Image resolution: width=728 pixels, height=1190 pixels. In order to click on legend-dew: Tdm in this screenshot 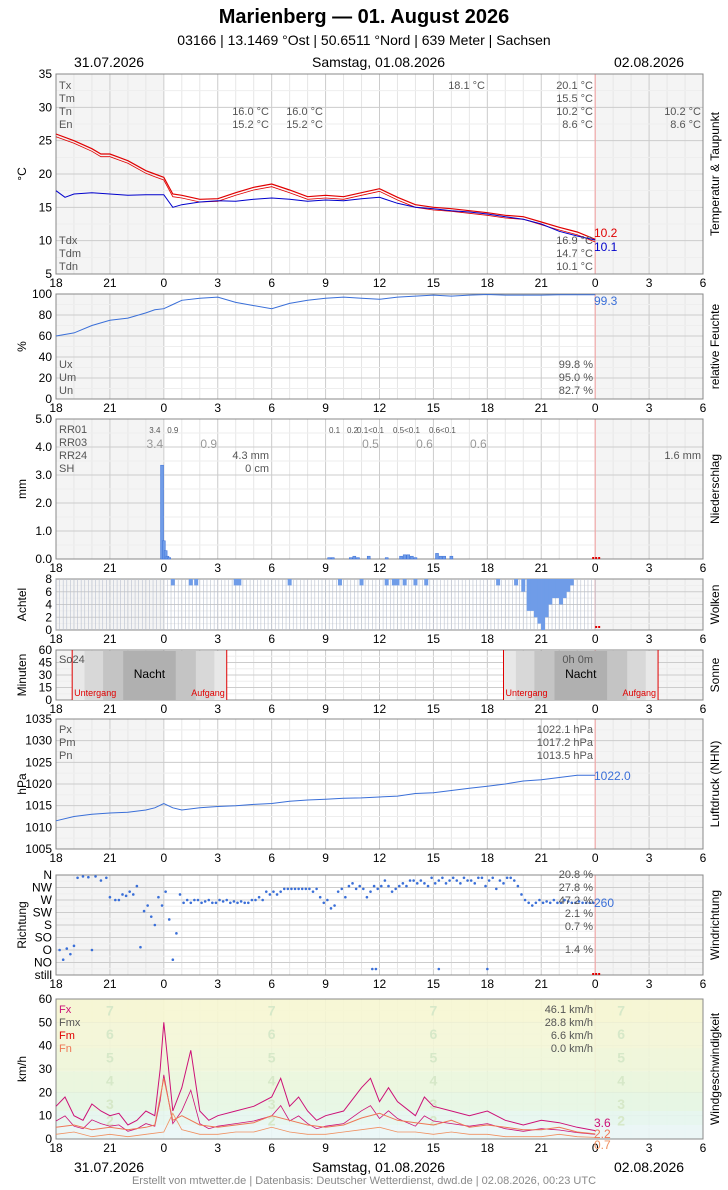, I will do `click(70, 254)`.